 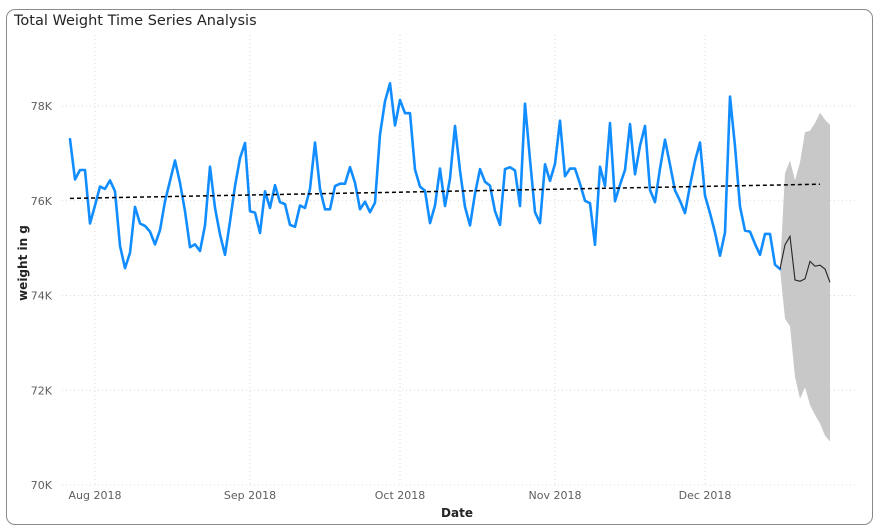 I want to click on x-tick-label: Oct 2018, so click(x=400, y=495).